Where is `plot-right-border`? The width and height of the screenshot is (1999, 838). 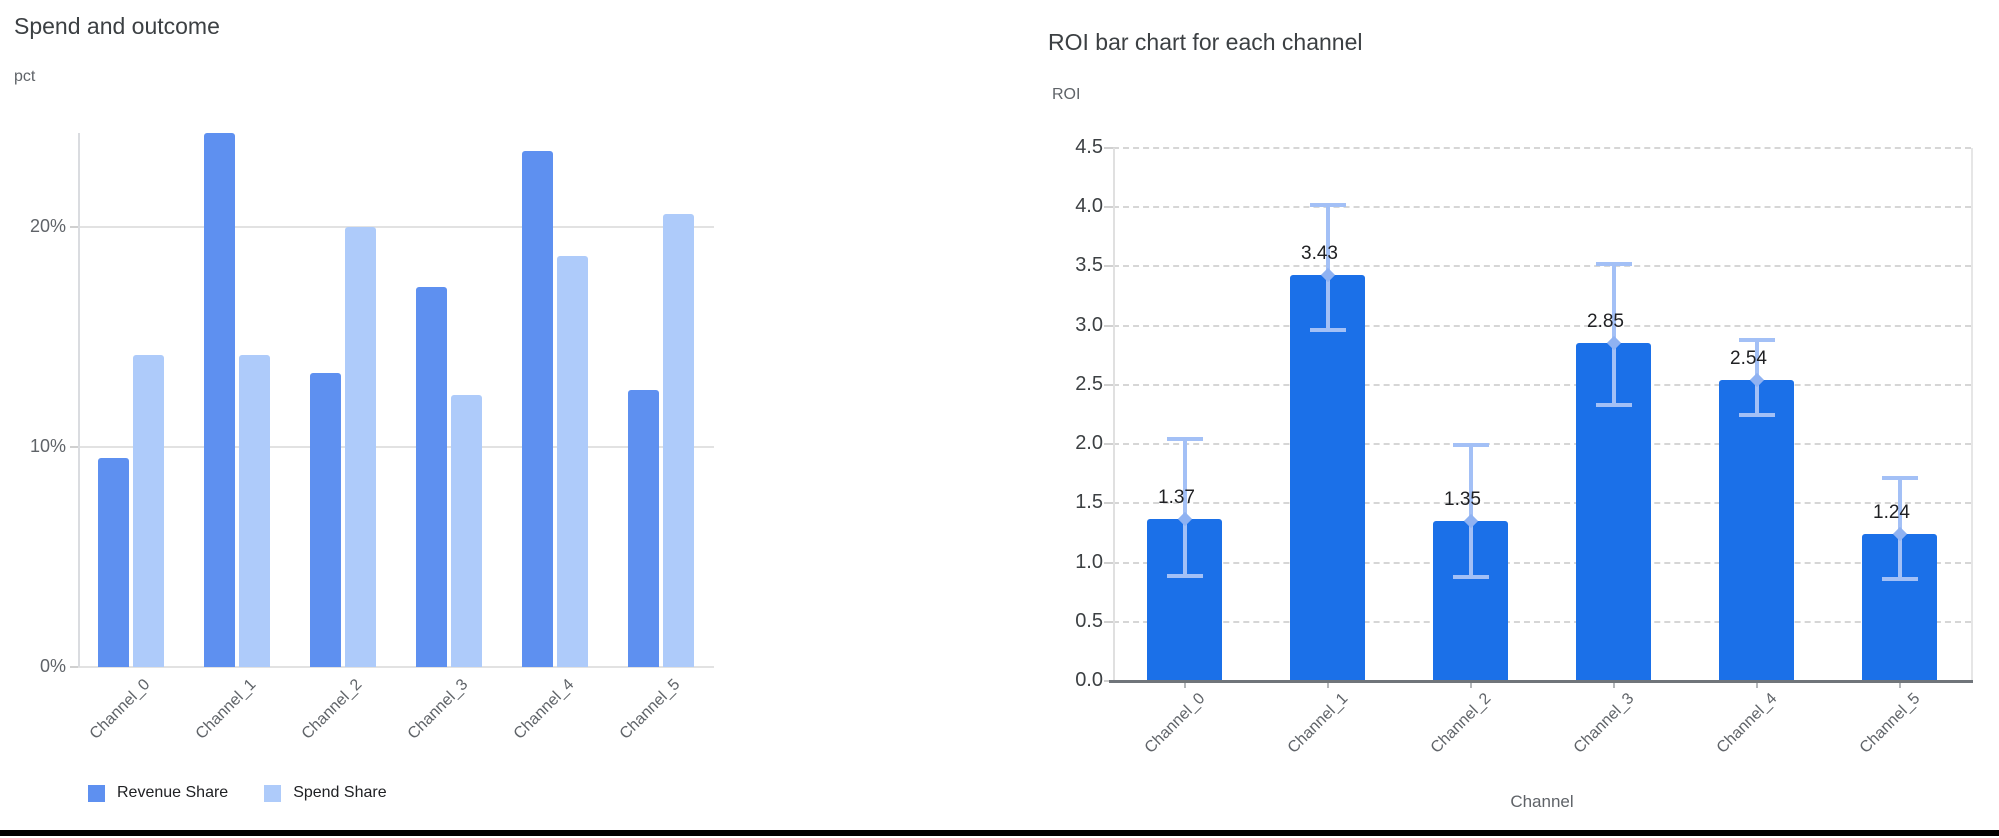 plot-right-border is located at coordinates (1972, 414).